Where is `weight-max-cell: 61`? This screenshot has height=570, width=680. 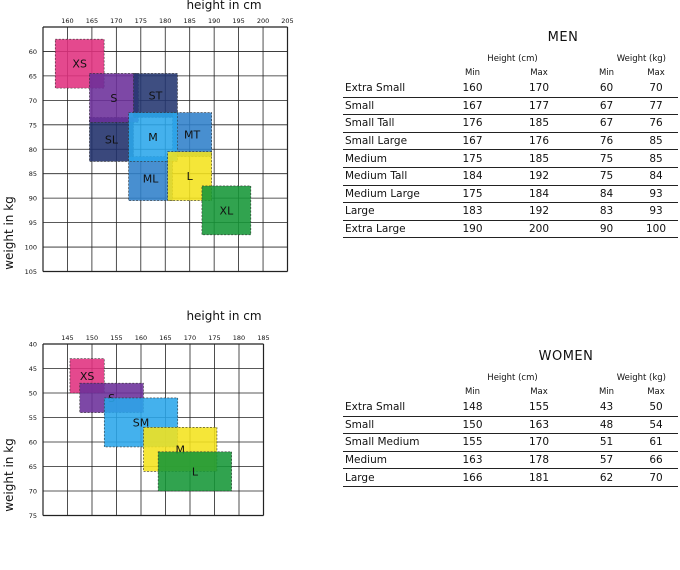
weight-max-cell: 61 is located at coordinates (656, 442).